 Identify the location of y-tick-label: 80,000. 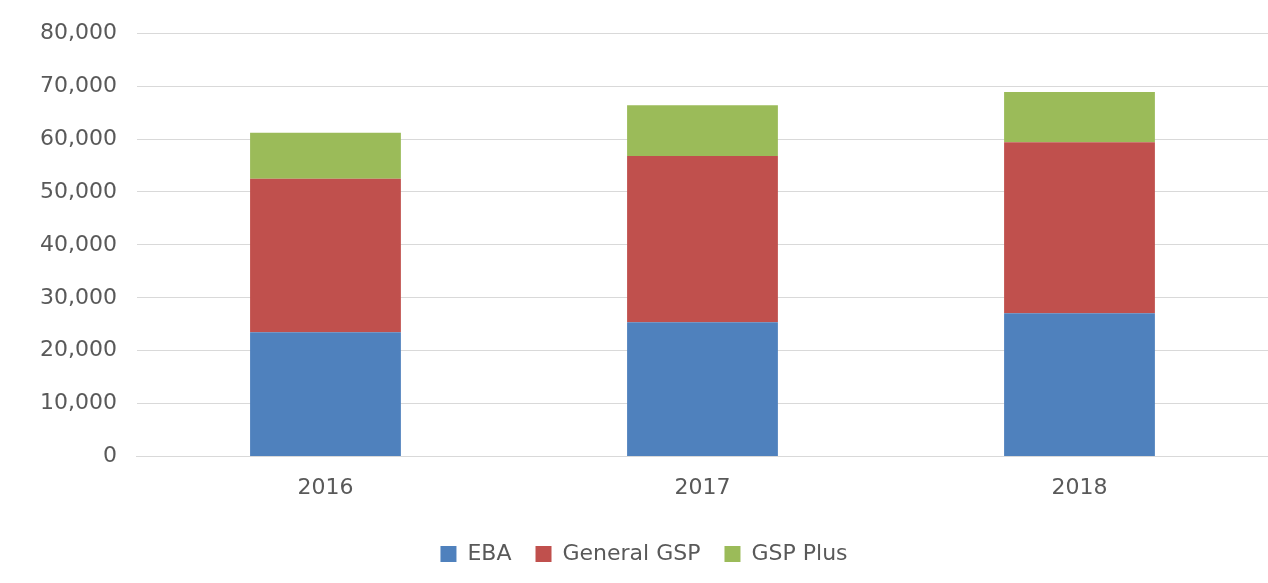
(78, 31).